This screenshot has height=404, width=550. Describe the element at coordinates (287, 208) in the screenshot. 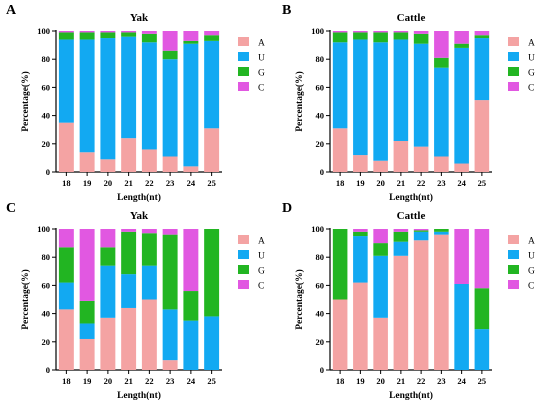

I see `panel-letter: D` at that location.